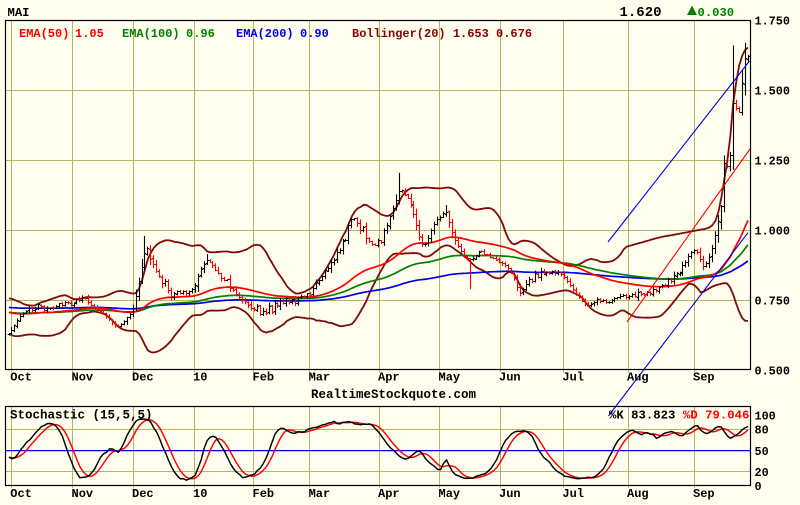  Describe the element at coordinates (762, 473) in the screenshot. I see `svg-text: 20` at that location.